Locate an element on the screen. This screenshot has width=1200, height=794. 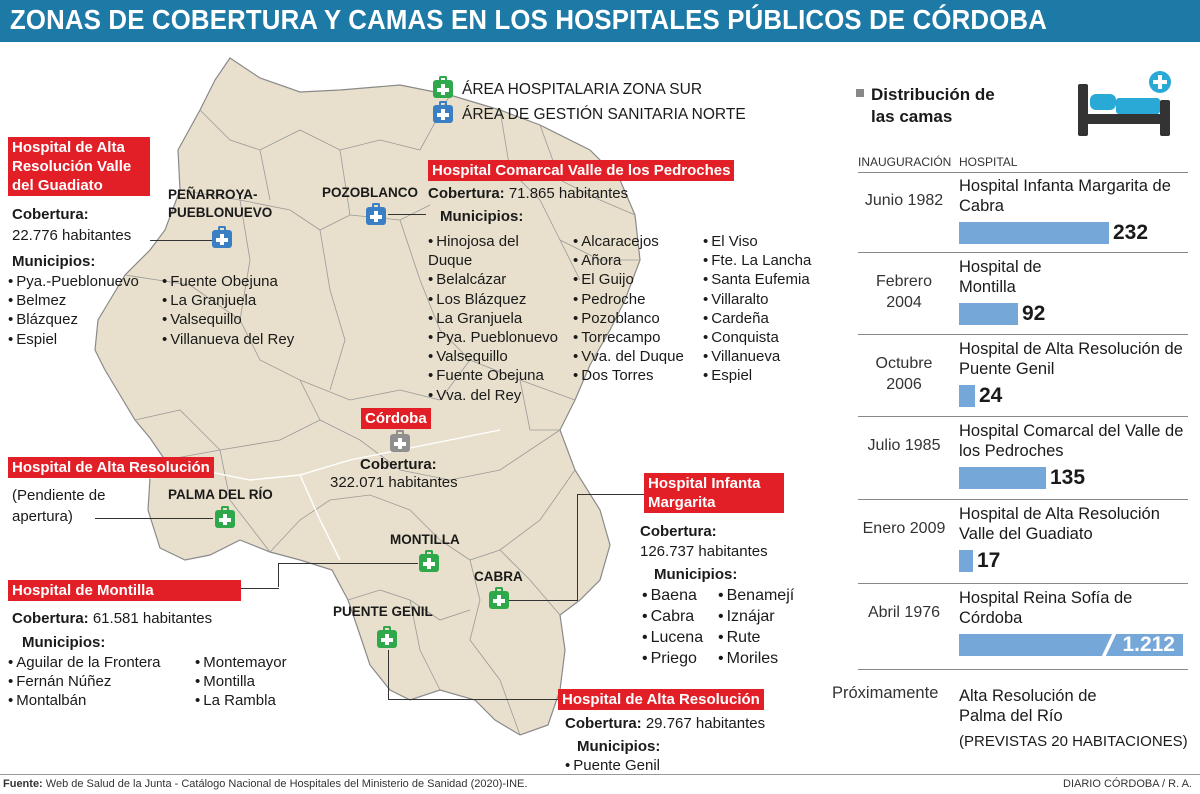
montilla-cobertura: Cobertura: 61.581 habitantes is located at coordinates (112, 618).